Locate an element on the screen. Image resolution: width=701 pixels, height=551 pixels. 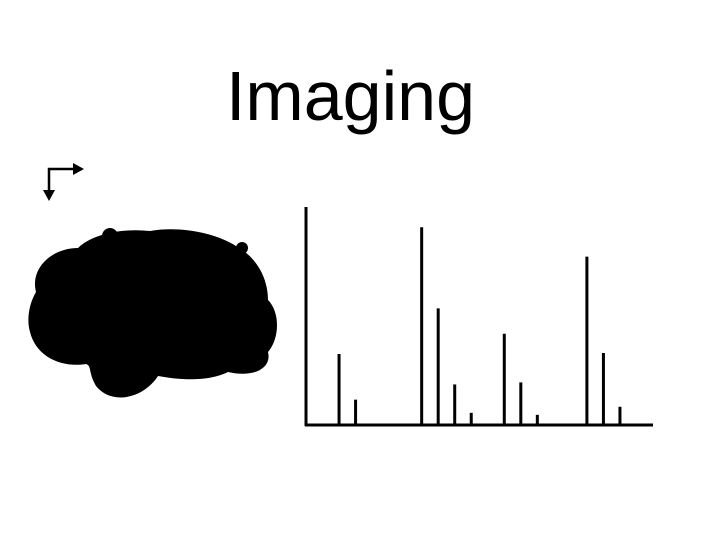
brain-silhouette-icon is located at coordinates (152, 313).